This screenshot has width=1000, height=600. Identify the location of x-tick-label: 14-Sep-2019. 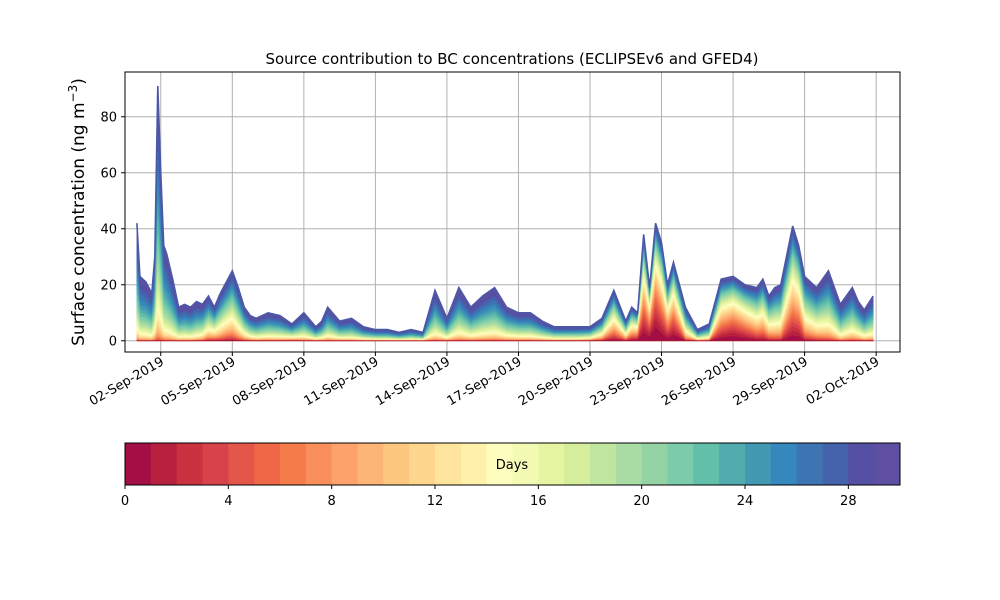
(413, 381).